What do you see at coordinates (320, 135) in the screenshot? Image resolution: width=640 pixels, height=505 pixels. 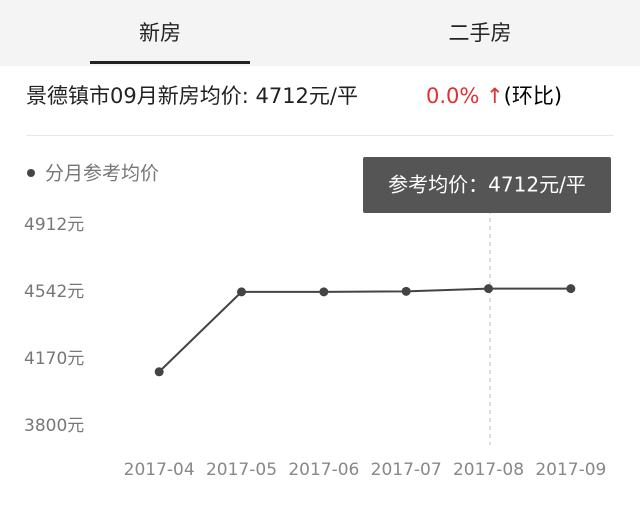 I see `divider` at bounding box center [320, 135].